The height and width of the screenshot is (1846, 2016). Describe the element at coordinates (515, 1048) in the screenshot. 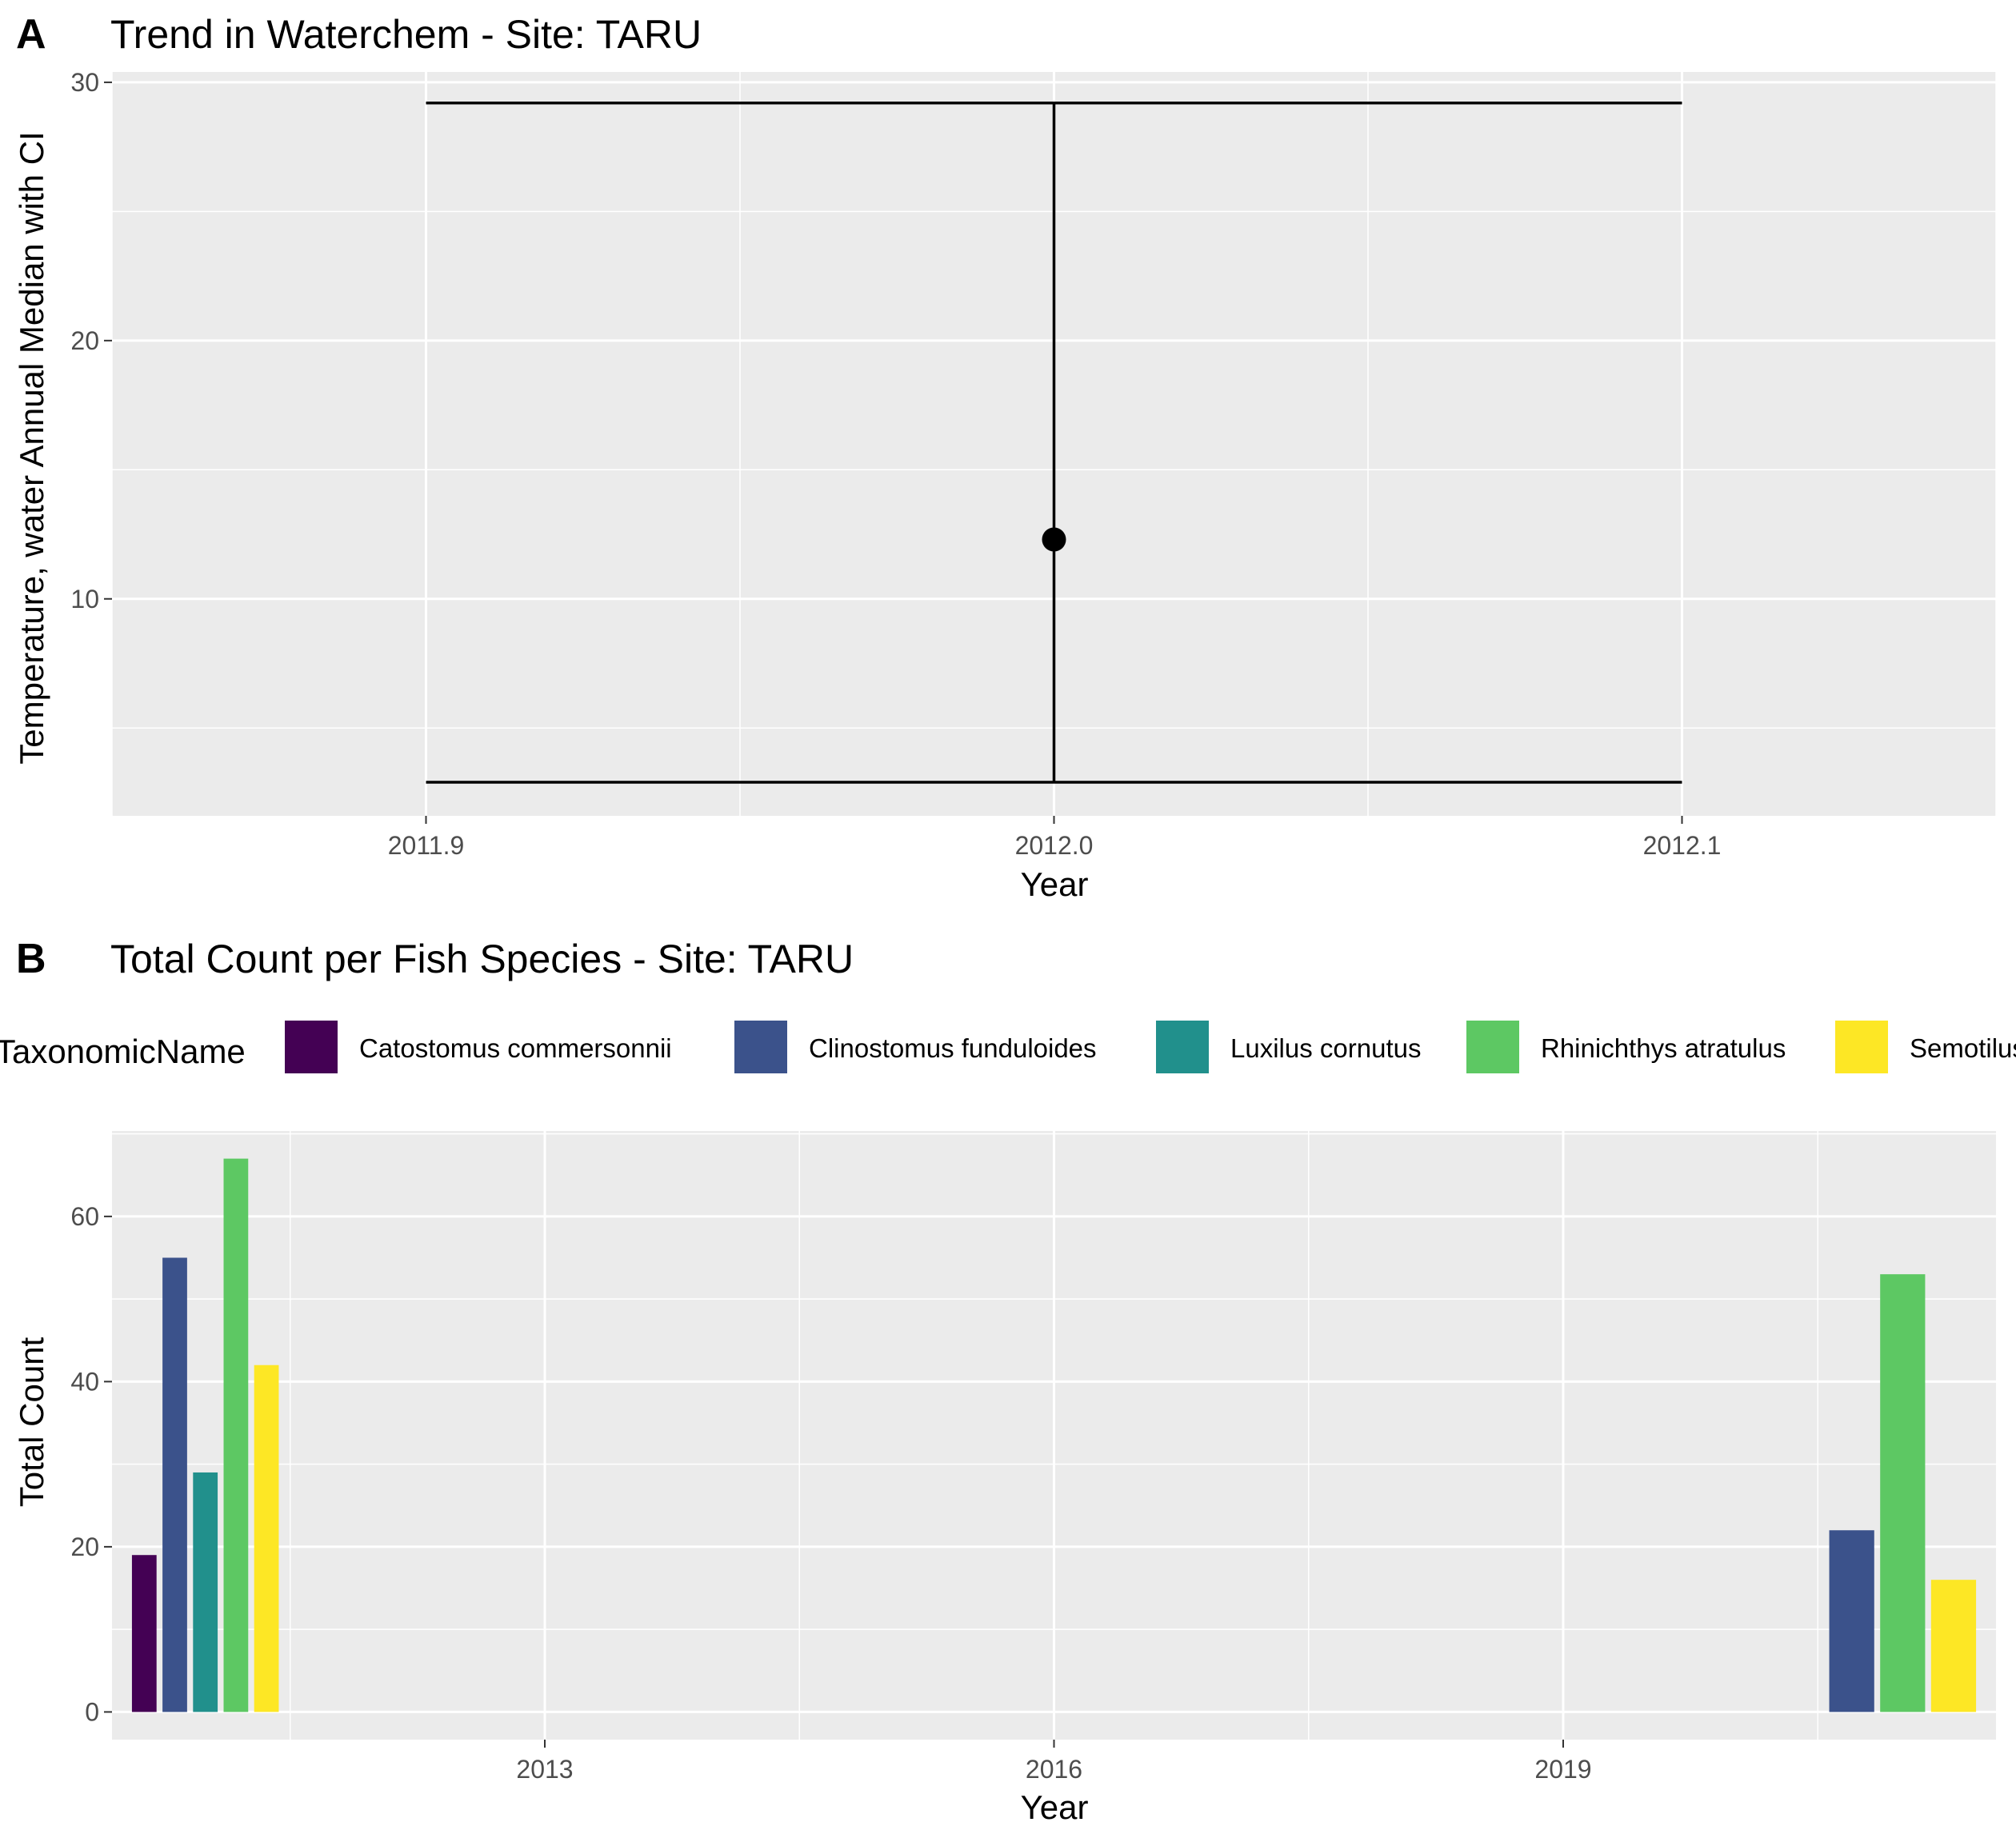

I see `legend-label: Catostomus commersonnii` at that location.